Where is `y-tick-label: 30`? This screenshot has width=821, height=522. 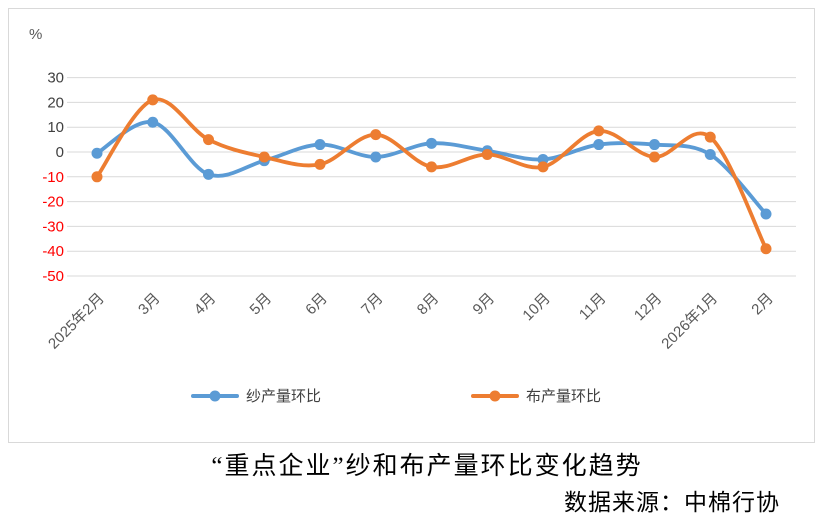
y-tick-label: 30 is located at coordinates (55, 78).